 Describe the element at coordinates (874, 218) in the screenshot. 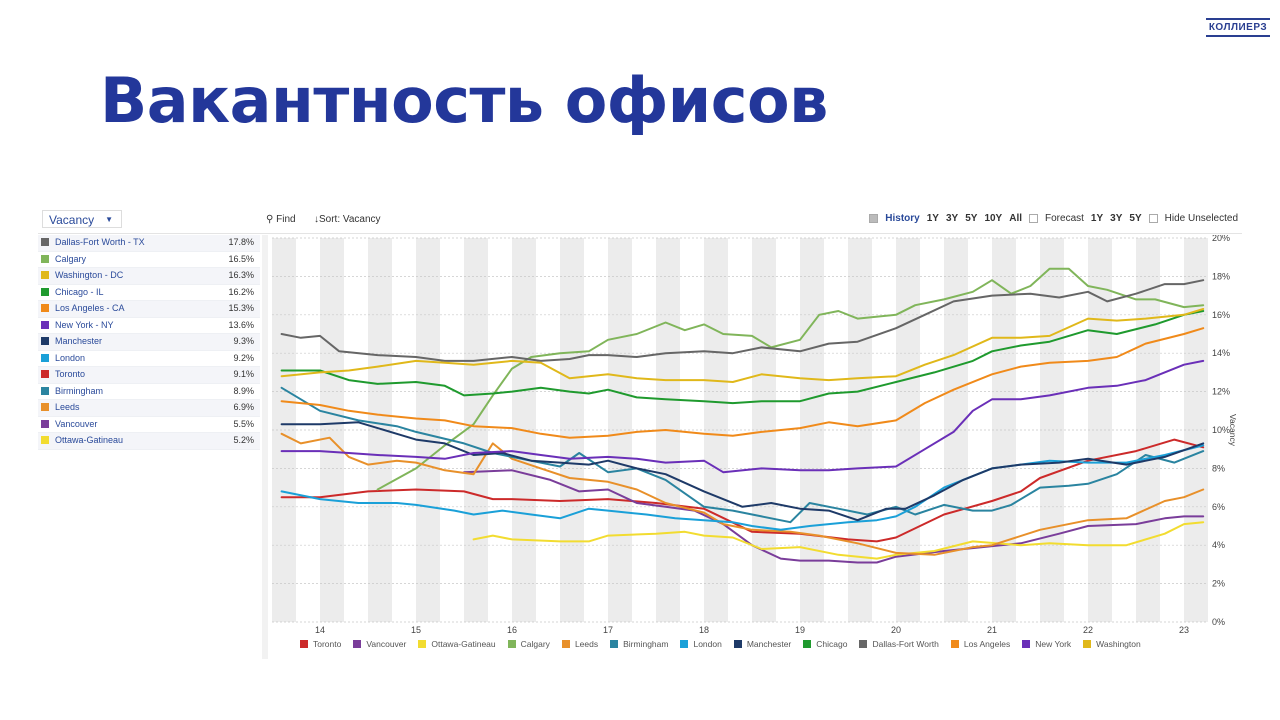

I see `history-checkbox` at that location.